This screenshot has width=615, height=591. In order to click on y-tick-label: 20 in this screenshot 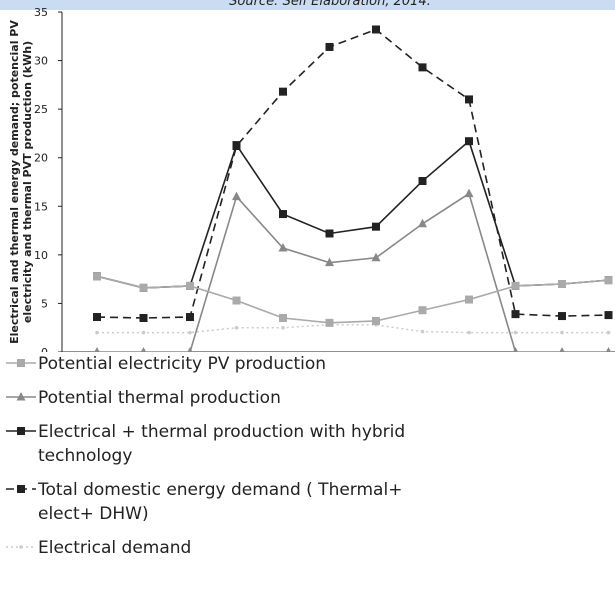, I will do `click(41, 158)`.